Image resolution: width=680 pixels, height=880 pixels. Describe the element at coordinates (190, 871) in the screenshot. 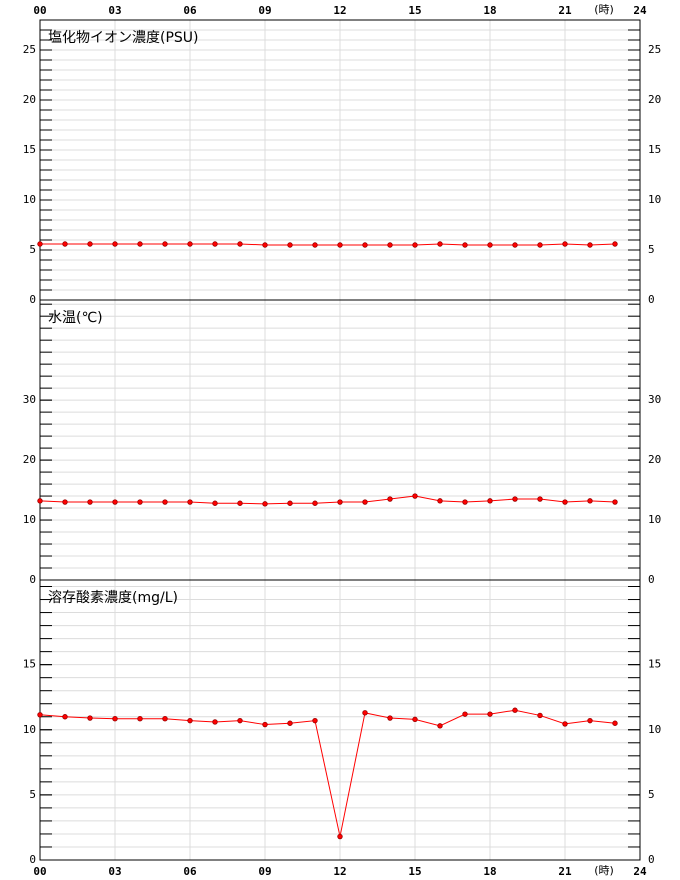

I see `x-tick-label: 06` at that location.